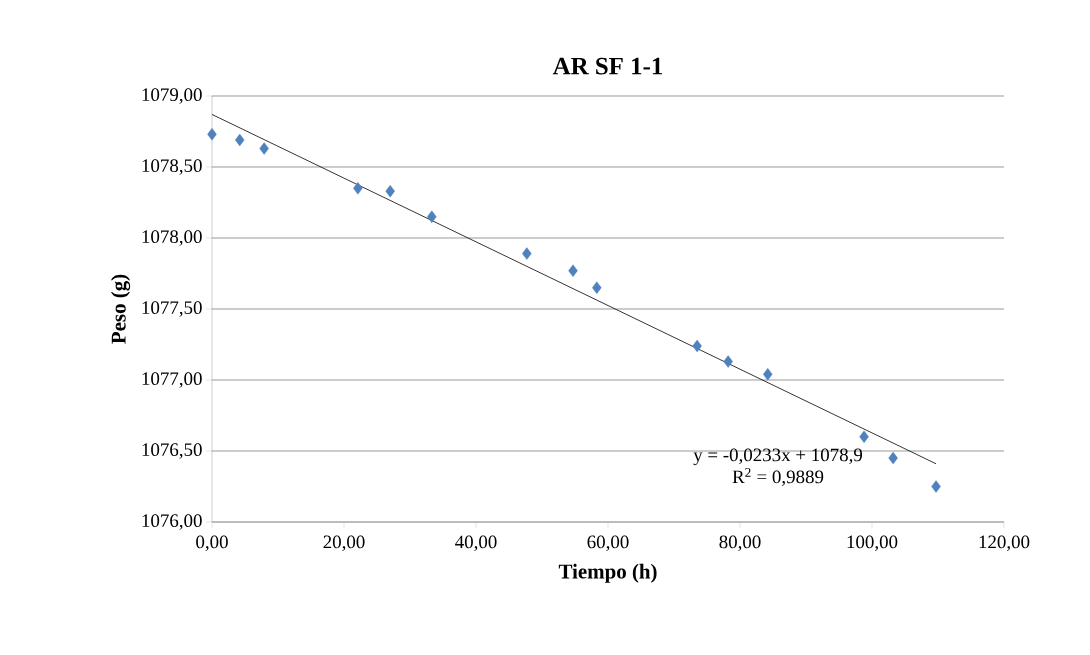  Describe the element at coordinates (172, 451) in the screenshot. I see `y-tick-label: 1076,50` at that location.